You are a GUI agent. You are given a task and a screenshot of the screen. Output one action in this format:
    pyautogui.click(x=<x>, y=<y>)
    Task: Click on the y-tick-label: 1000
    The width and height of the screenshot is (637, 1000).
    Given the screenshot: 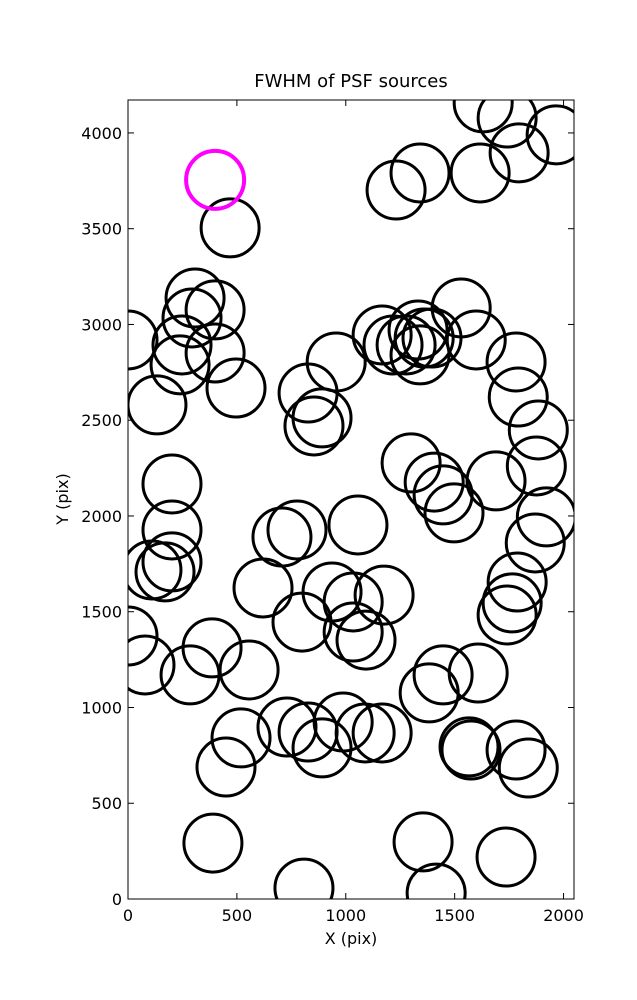 What is the action you would take?
    pyautogui.click(x=101, y=707)
    